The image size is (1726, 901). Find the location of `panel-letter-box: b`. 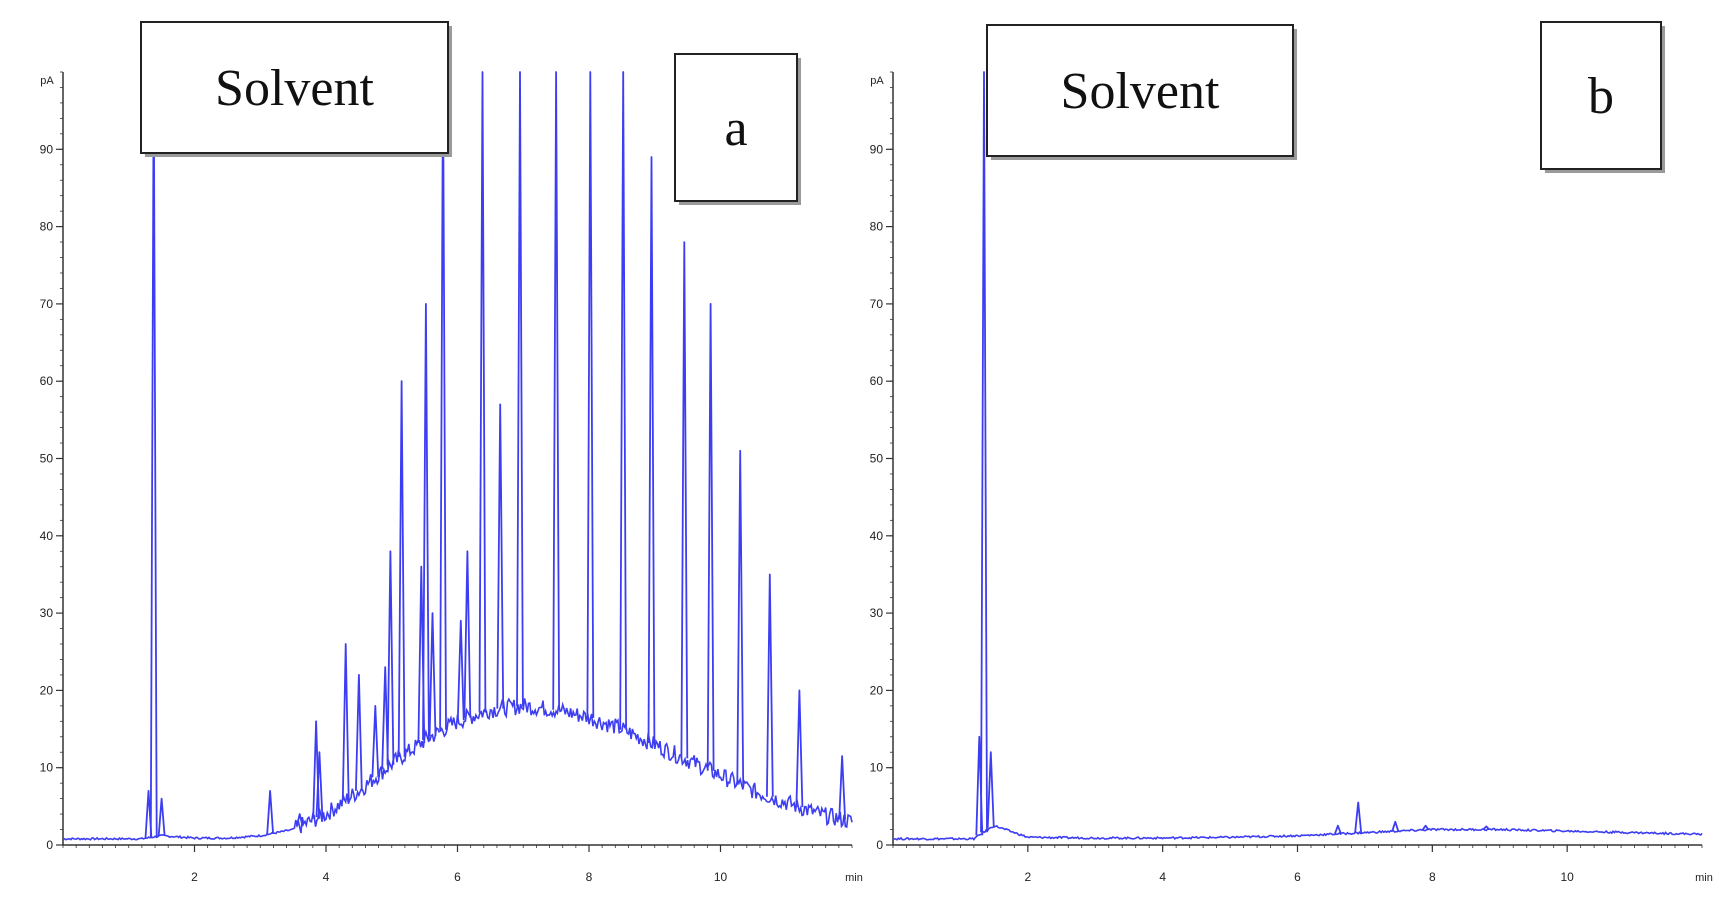

panel-letter-box: b is located at coordinates (1602, 97).